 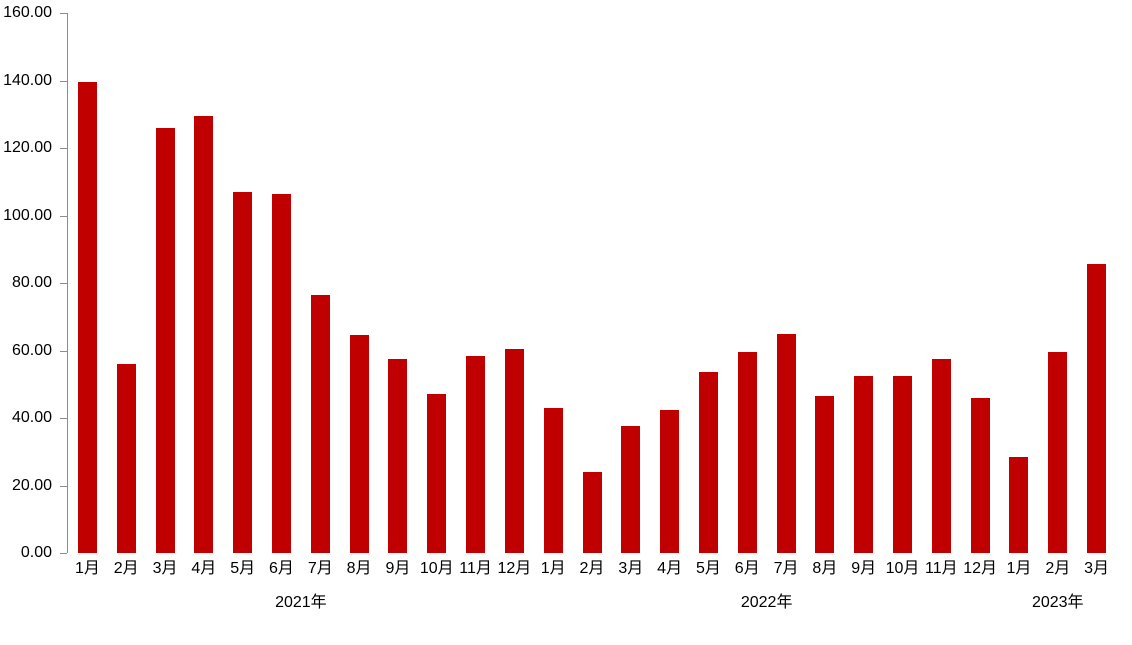 I want to click on x-axis-year-label: 2022年, so click(x=766, y=602).